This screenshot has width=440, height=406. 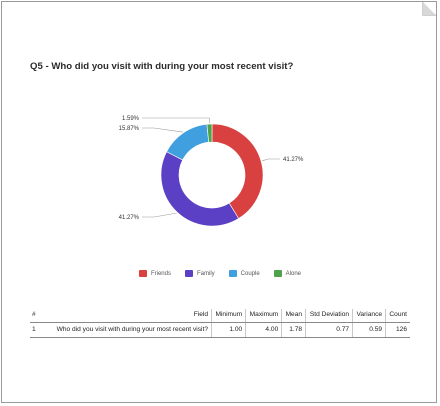 I want to click on cell-minimum: 1.00, so click(x=228, y=330).